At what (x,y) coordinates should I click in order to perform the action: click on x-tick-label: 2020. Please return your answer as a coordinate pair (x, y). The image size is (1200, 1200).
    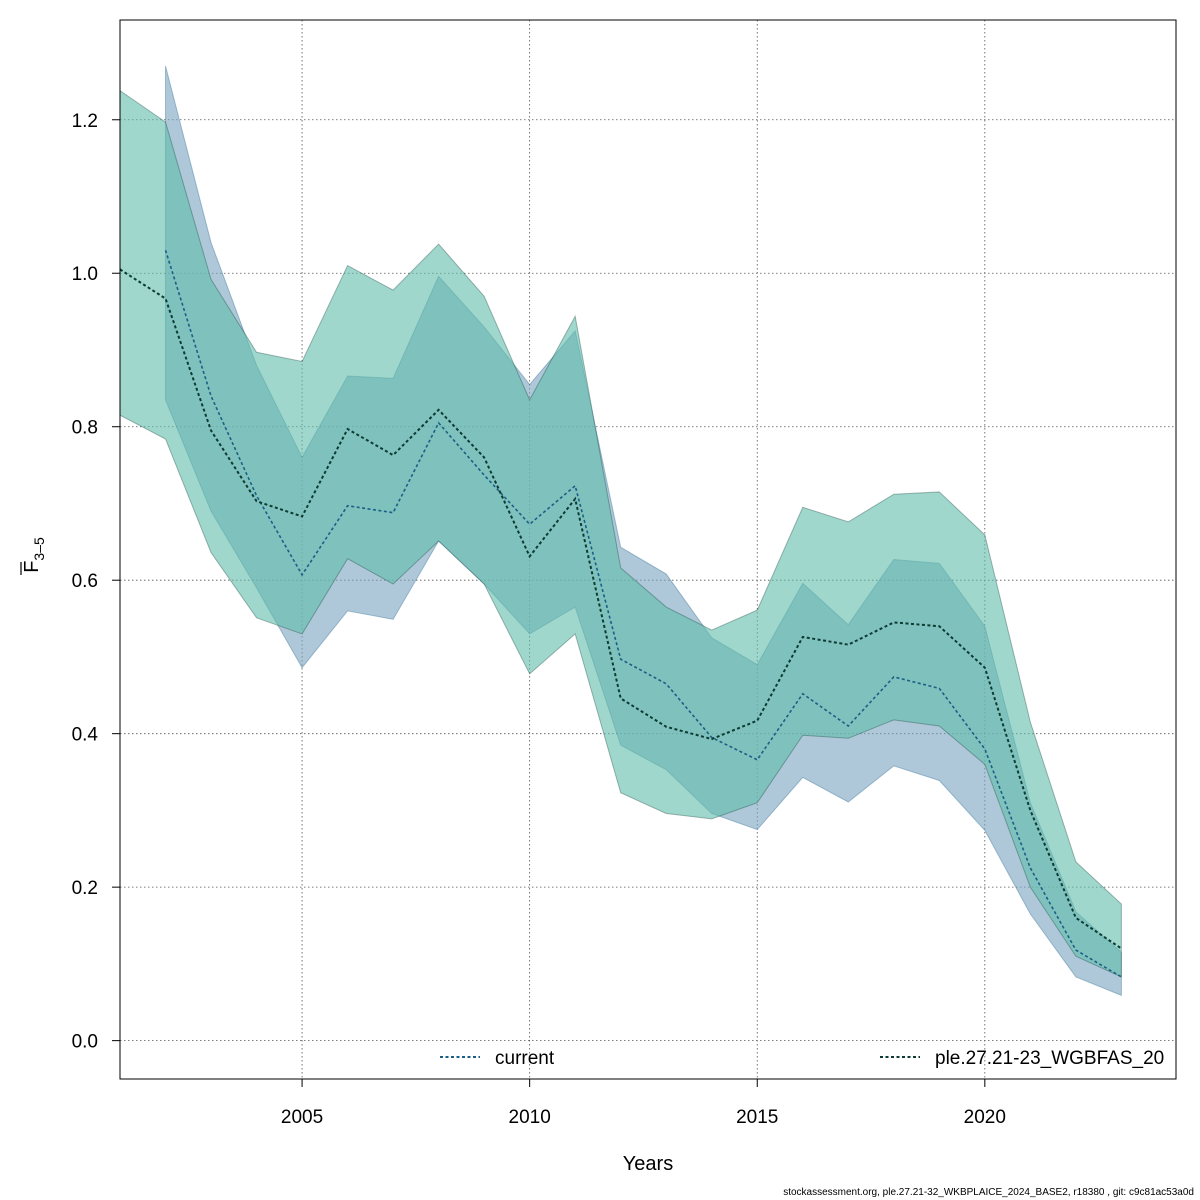
    Looking at the image, I should click on (985, 1117).